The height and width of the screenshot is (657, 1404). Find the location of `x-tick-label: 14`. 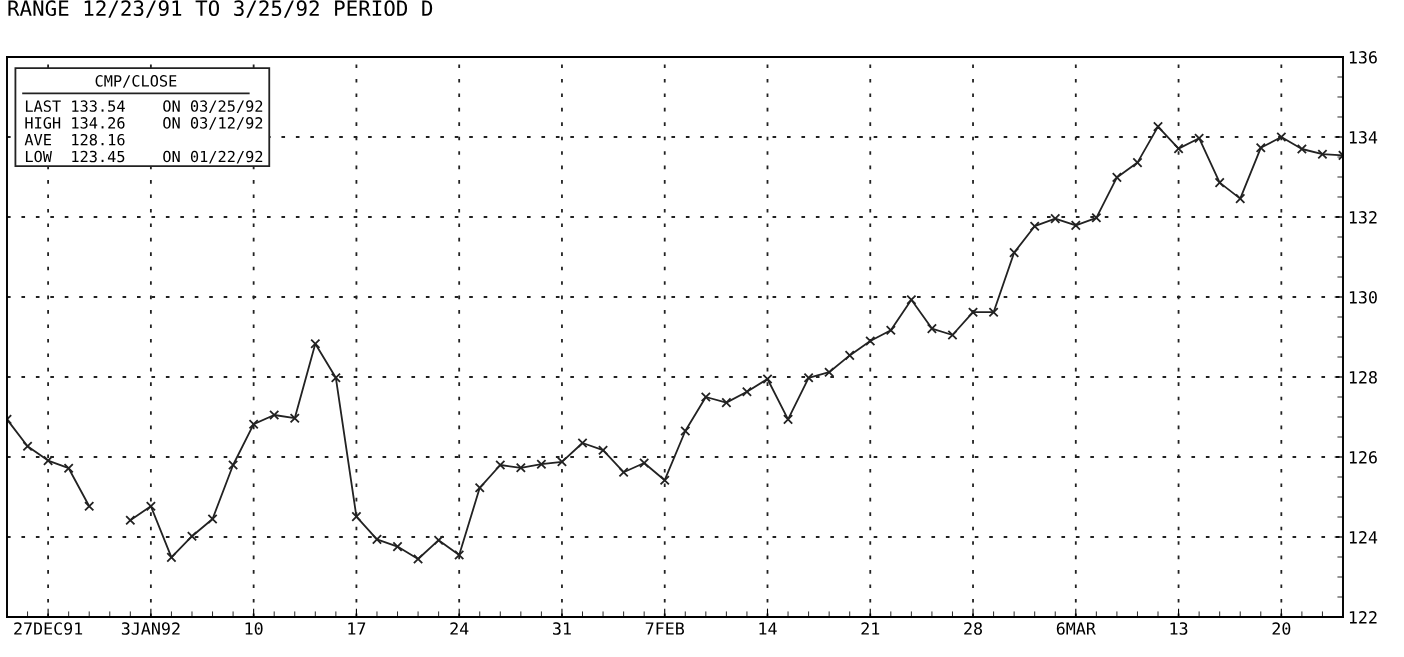

x-tick-label: 14 is located at coordinates (768, 628).